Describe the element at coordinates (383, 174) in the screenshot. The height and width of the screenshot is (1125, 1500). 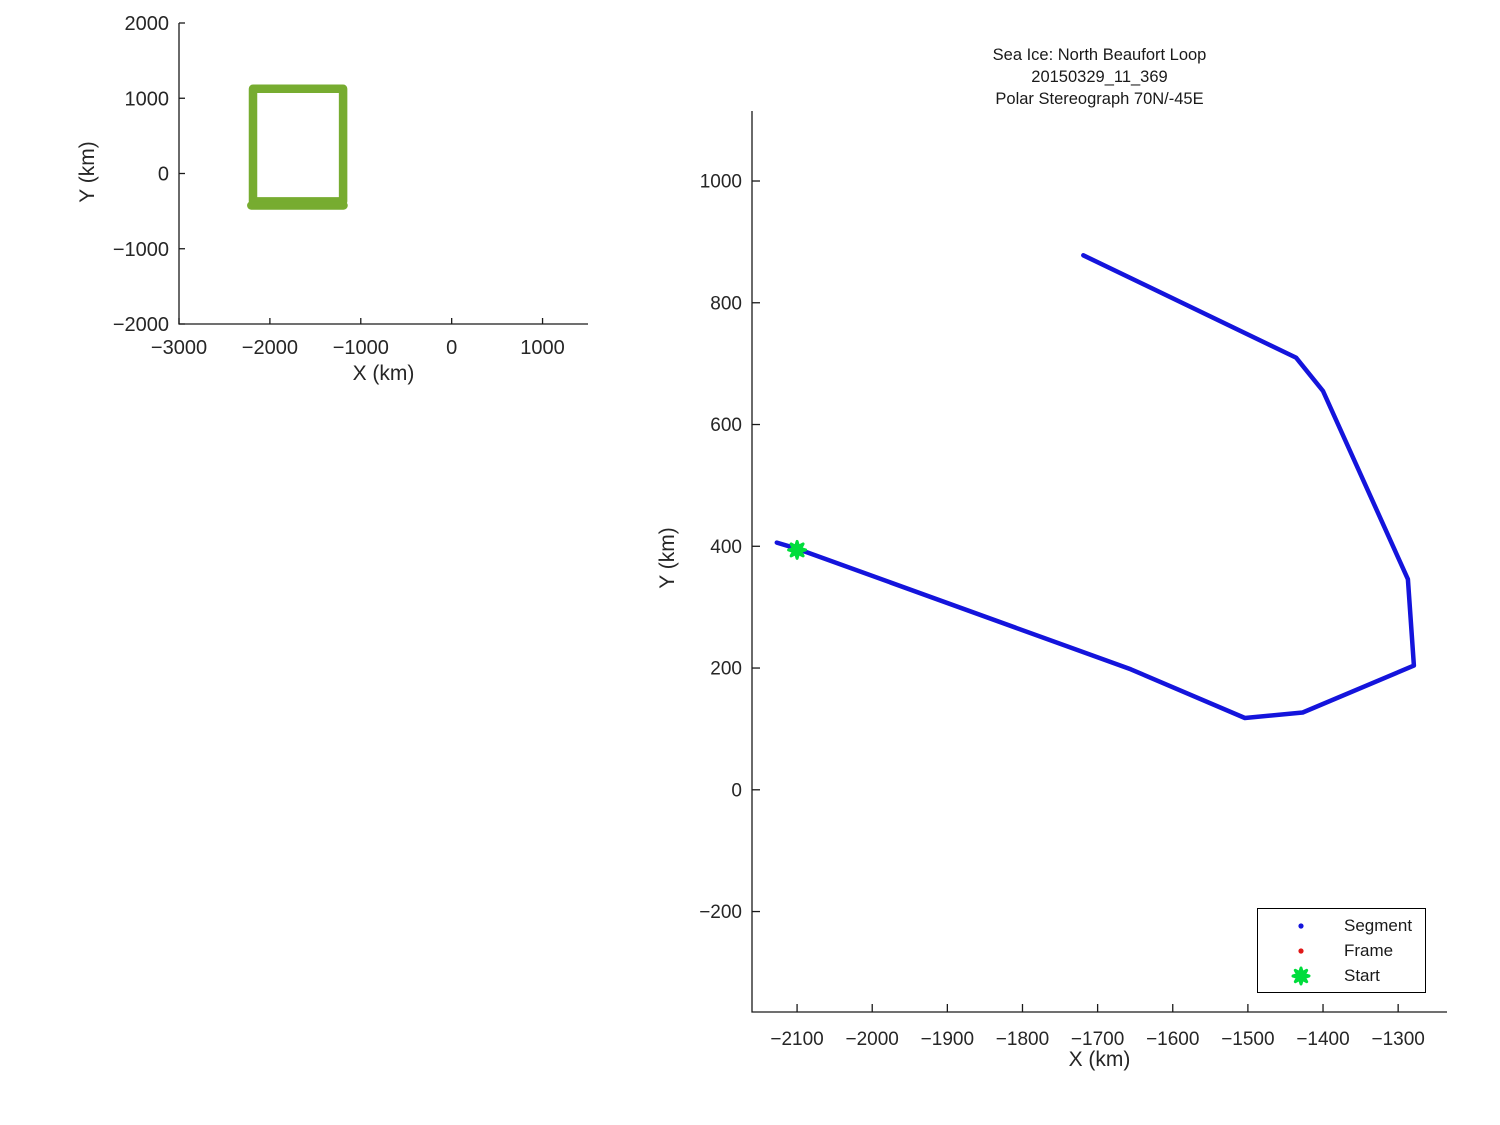
I see `overview-axis-spines` at that location.